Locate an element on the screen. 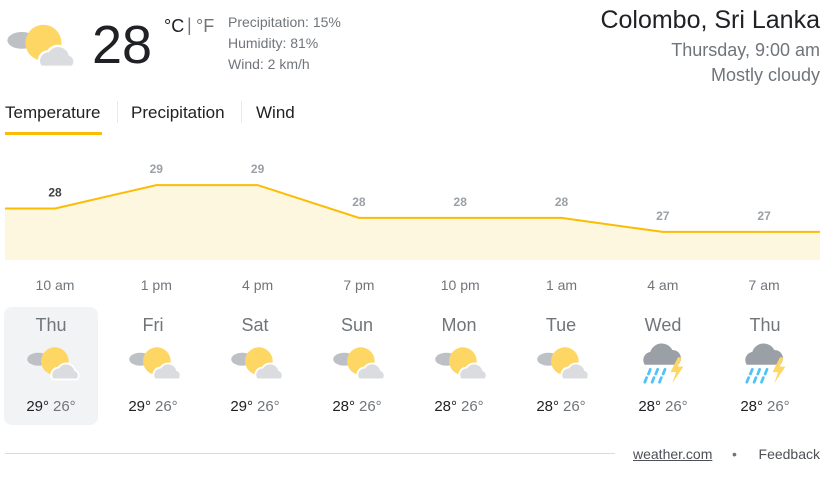 The image size is (840, 477). day-name: Sat is located at coordinates (255, 325).